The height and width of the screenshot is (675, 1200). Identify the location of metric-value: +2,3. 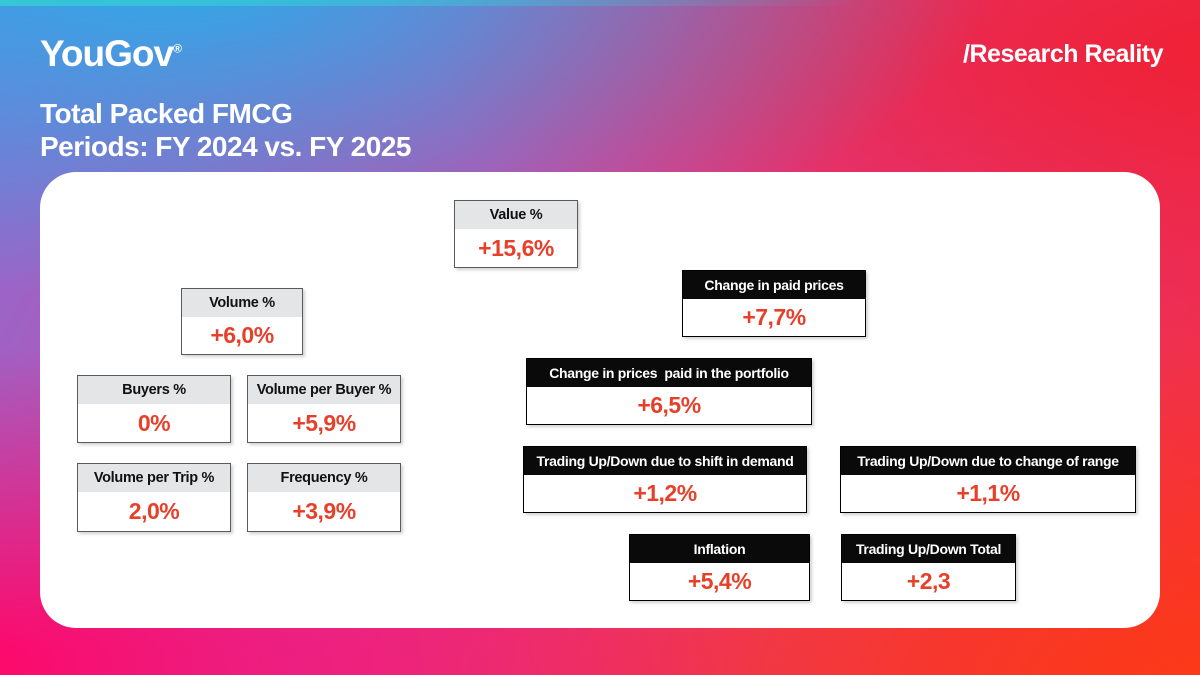
(928, 581).